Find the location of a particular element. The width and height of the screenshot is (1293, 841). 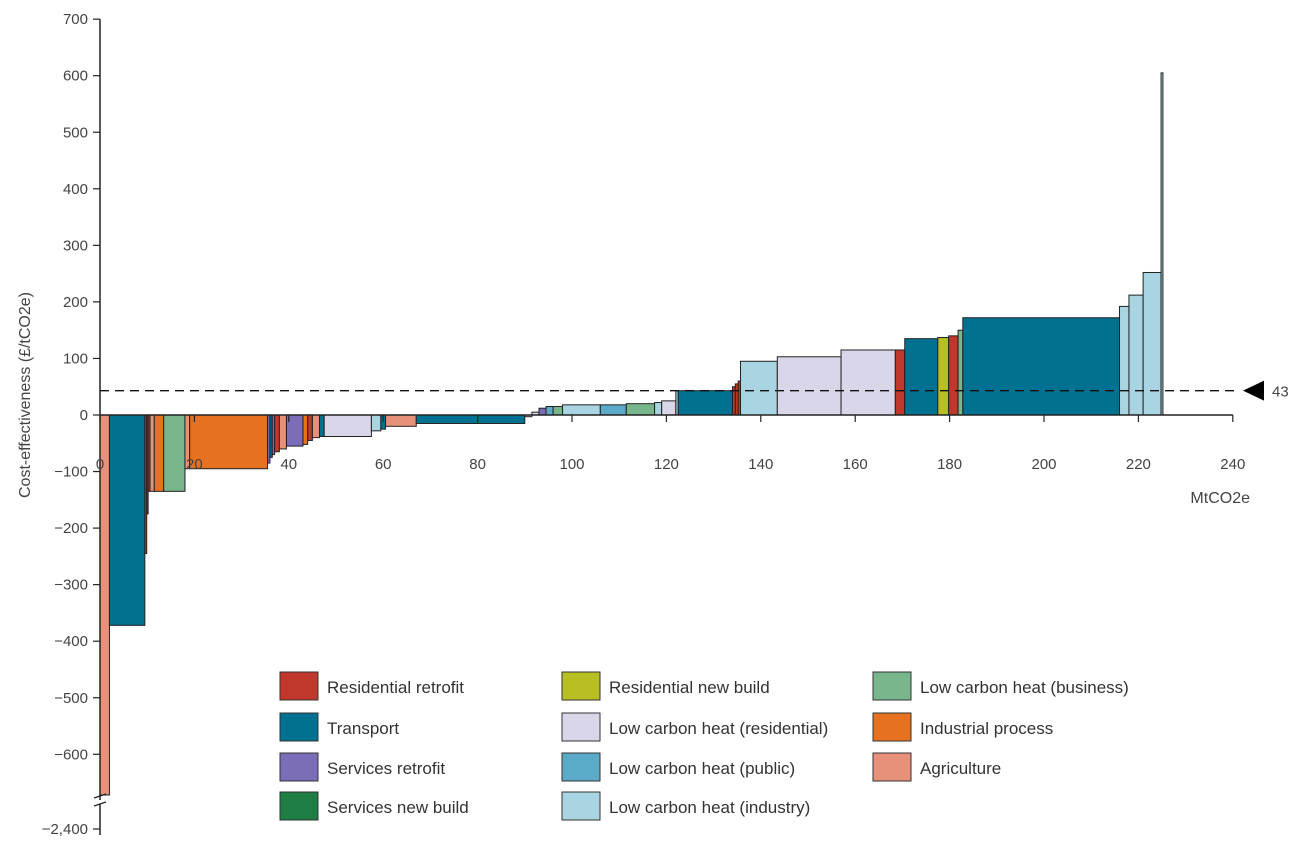

x-tick-label: 140 is located at coordinates (760, 464).